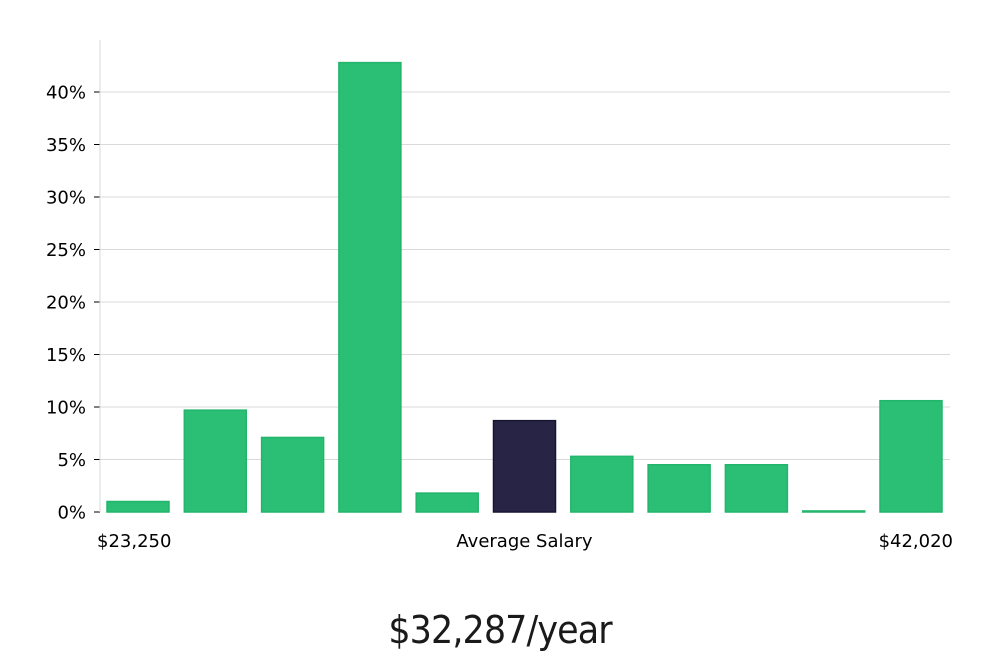 This screenshot has height=660, width=1000. I want to click on y-tick-label: 15%, so click(66, 355).